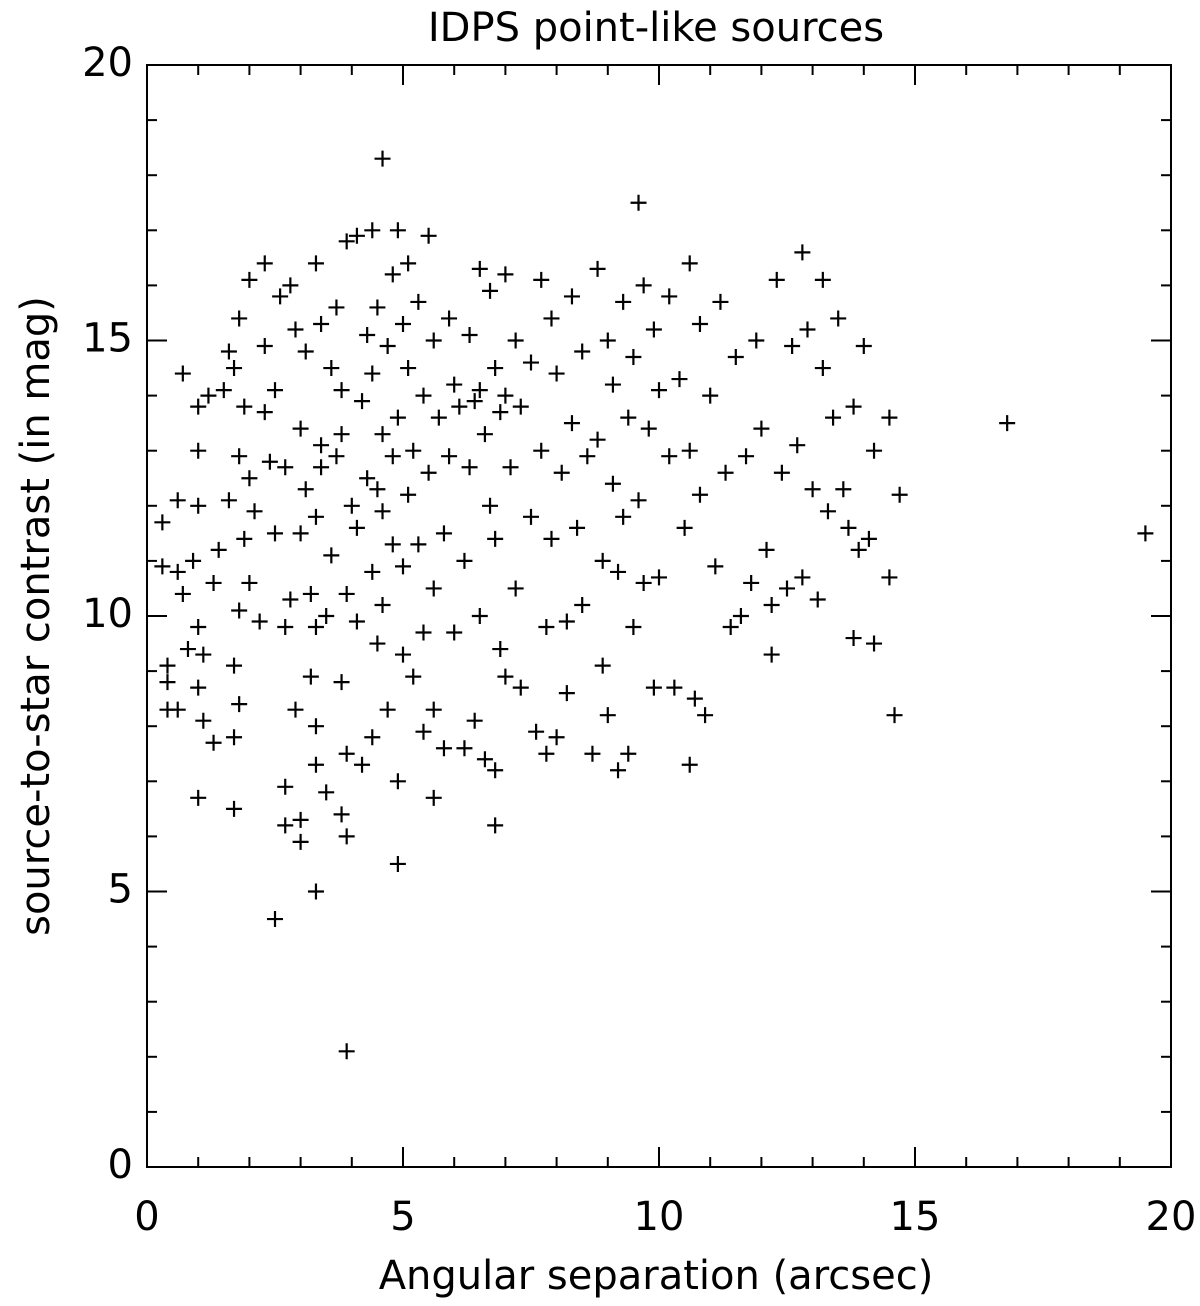 The height and width of the screenshot is (1306, 1200). I want to click on y-tick-label: 0, so click(120, 1165).